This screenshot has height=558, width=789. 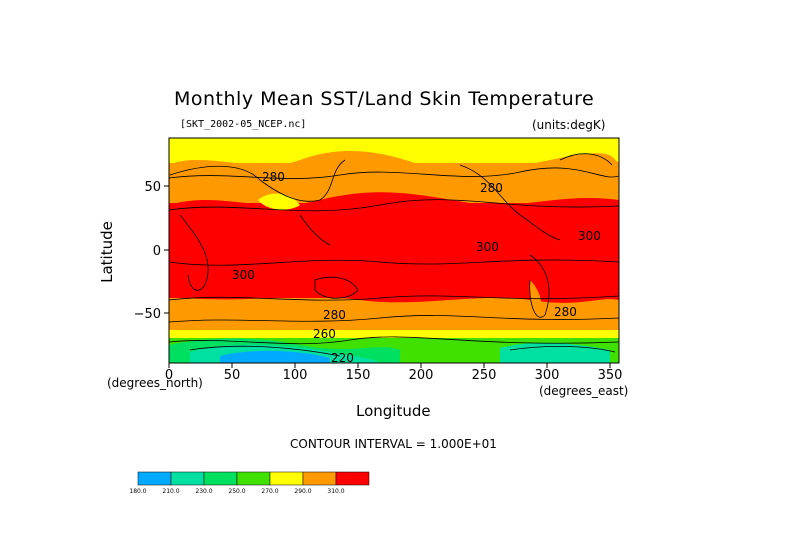 What do you see at coordinates (547, 375) in the screenshot?
I see `x-tick-label: 300` at bounding box center [547, 375].